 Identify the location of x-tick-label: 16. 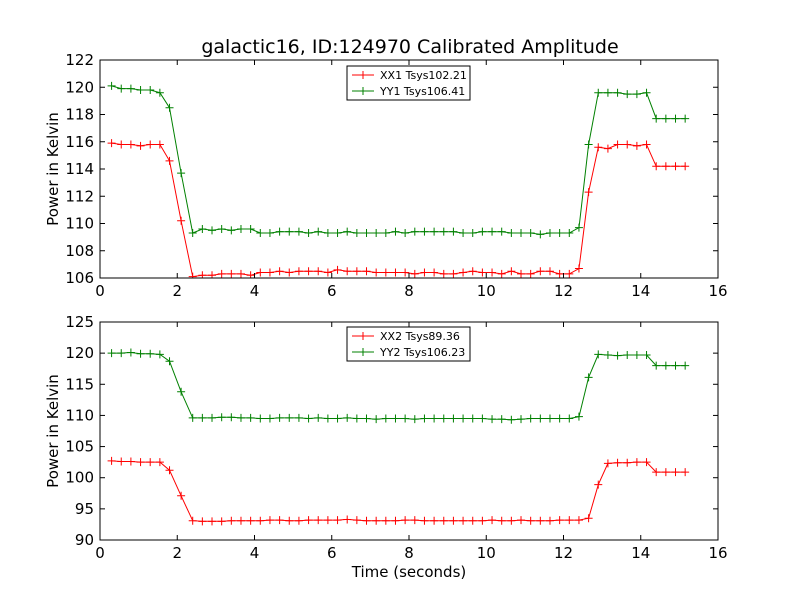
(717, 291).